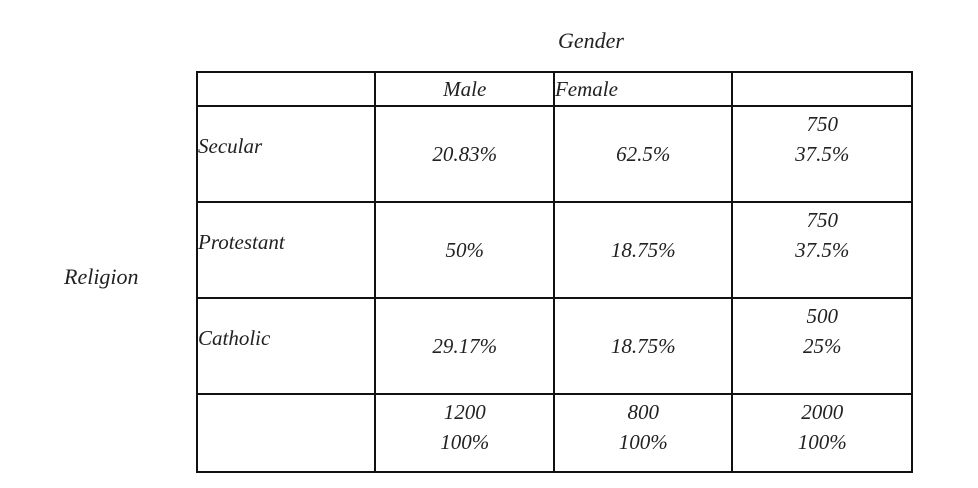  Describe the element at coordinates (822, 412) in the screenshot. I see `grand-total-count: 2000` at that location.